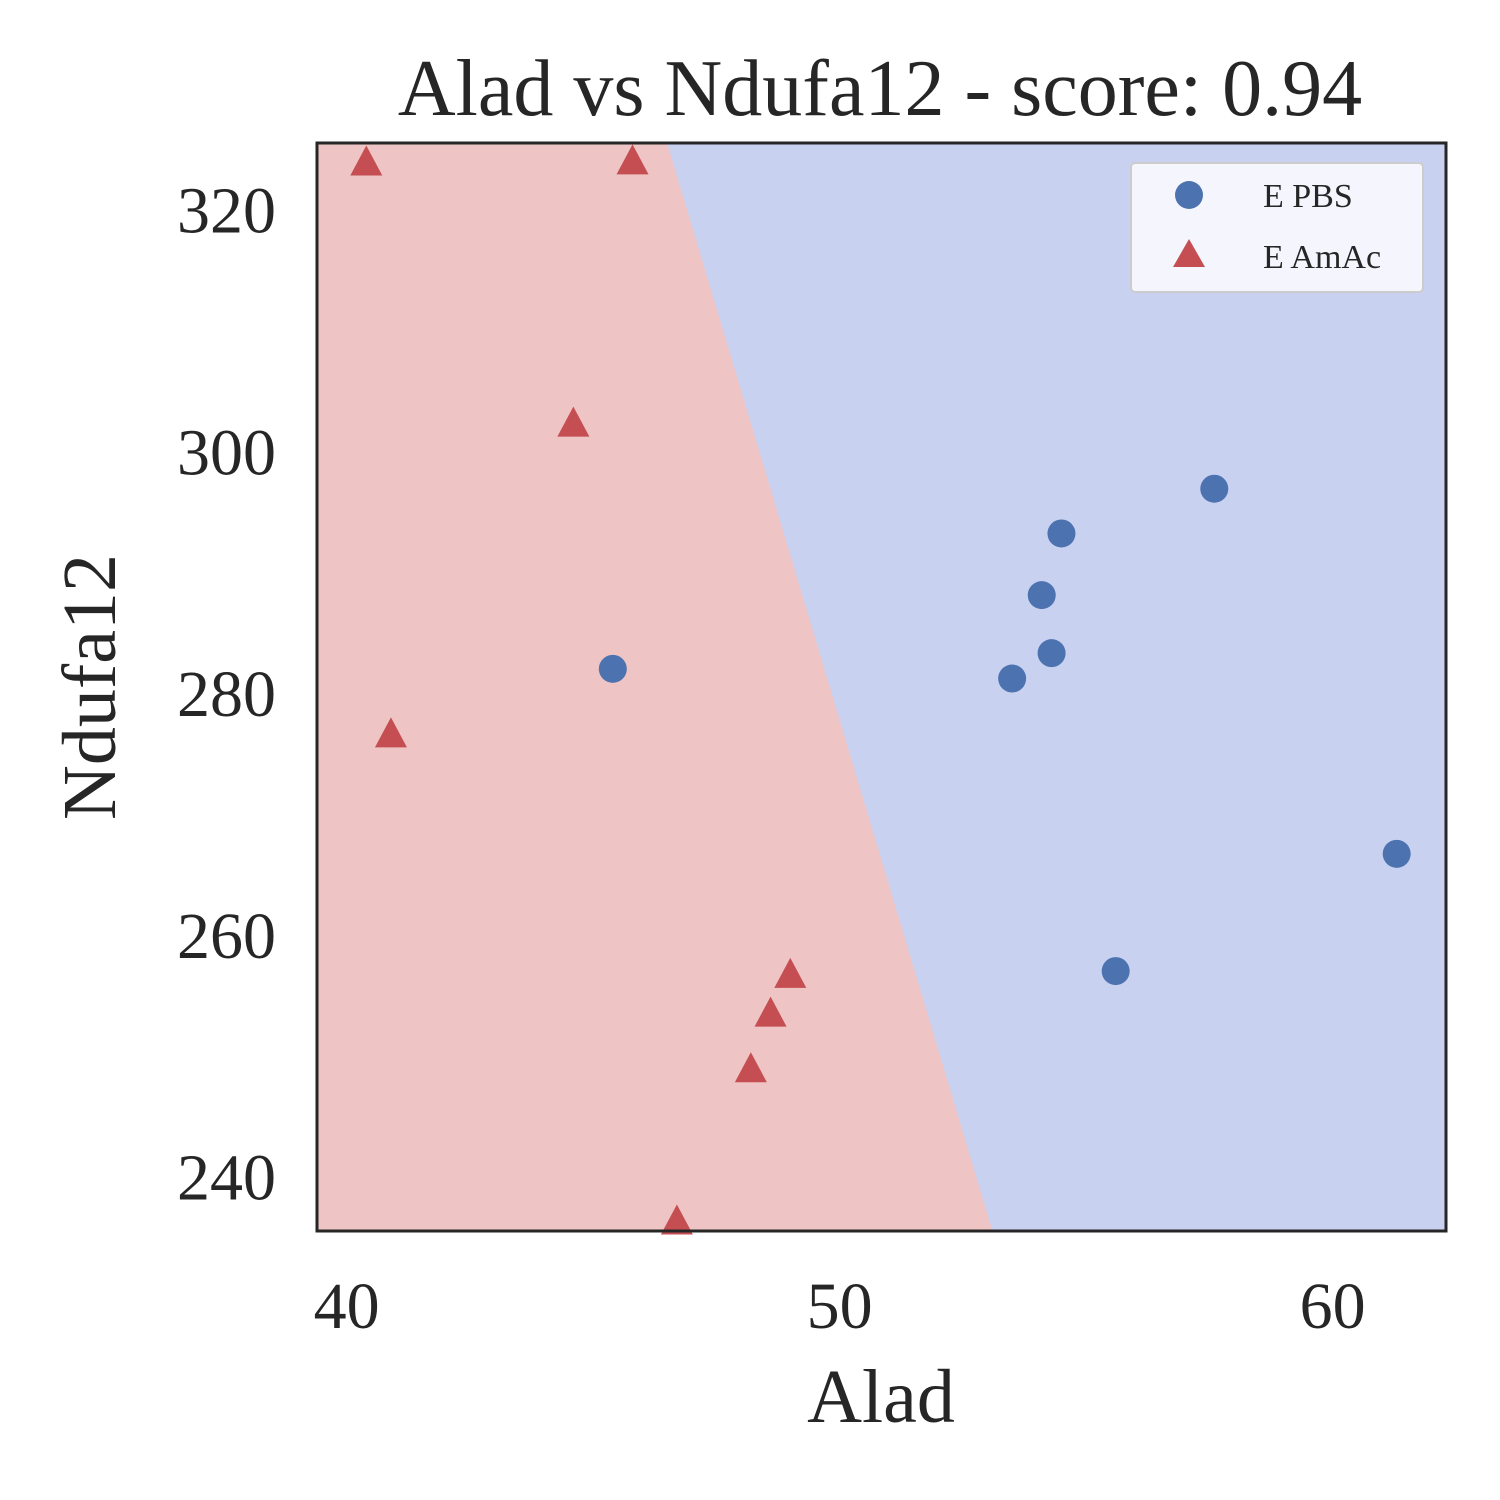 This screenshot has width=1500, height=1500. Describe the element at coordinates (1322, 257) in the screenshot. I see `legend-label-amac: E AmAc` at that location.